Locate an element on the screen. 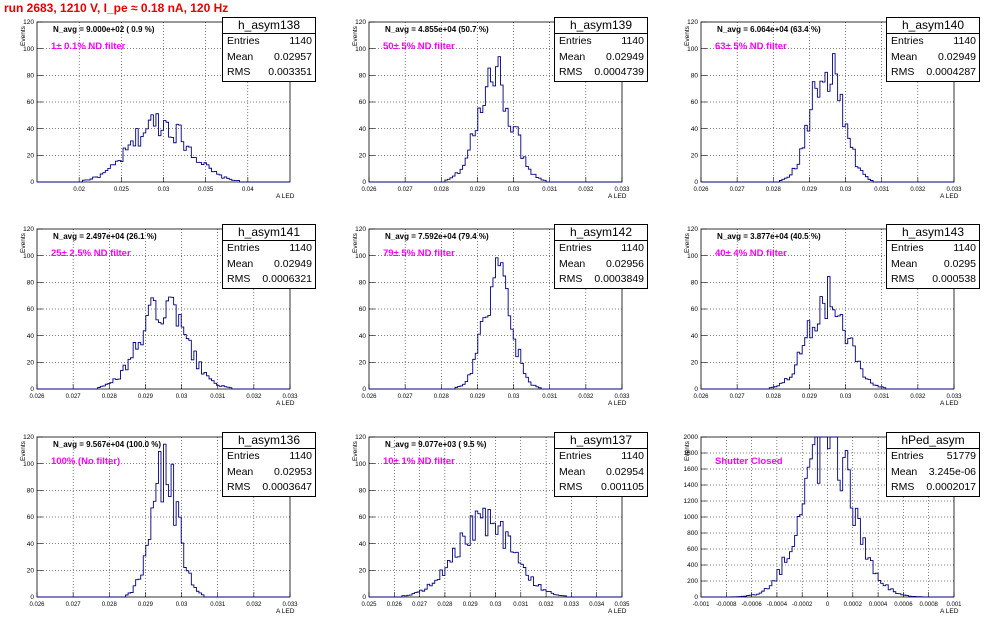  x-tick-label: 0.035 is located at coordinates (206, 190).